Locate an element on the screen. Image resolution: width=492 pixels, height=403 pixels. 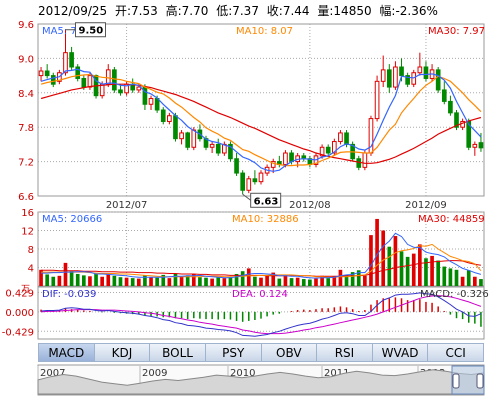
dea-line is located at coordinates (261, 315).